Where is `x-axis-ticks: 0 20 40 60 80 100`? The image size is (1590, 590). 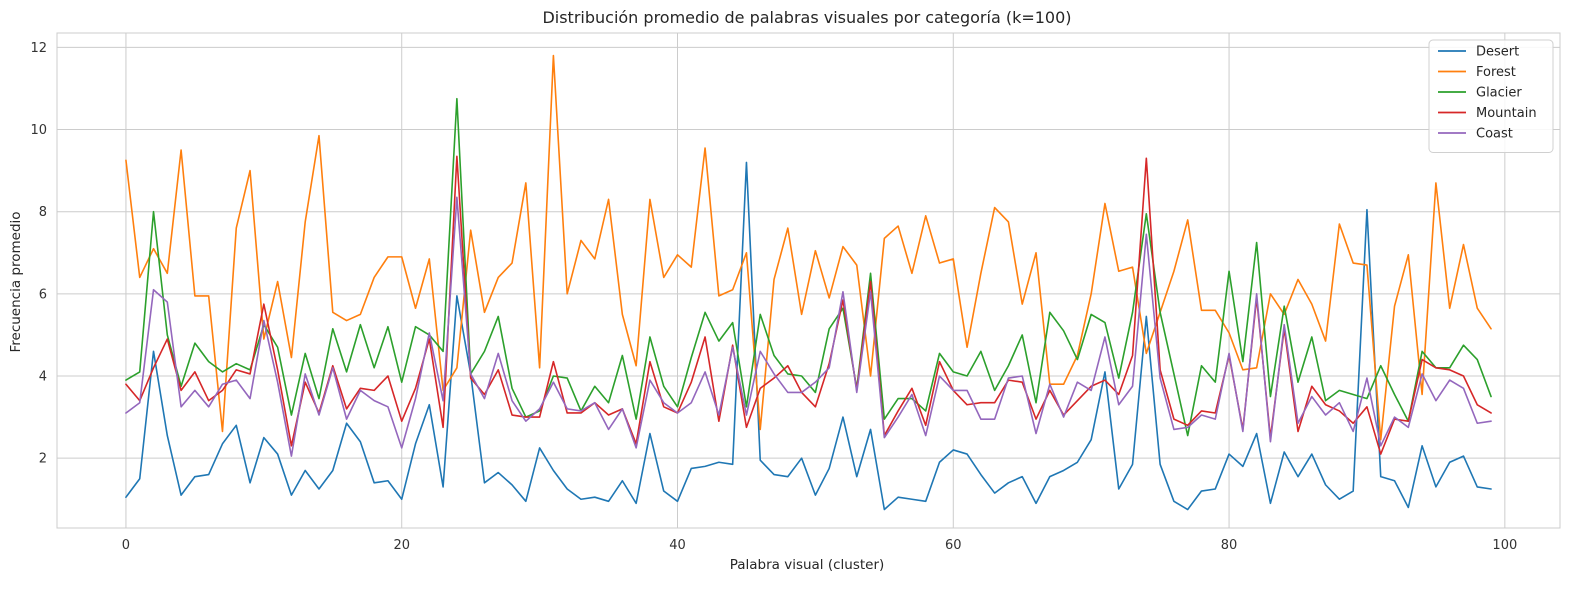
x-axis-ticks: 0 20 40 60 80 100 is located at coordinates (819, 545).